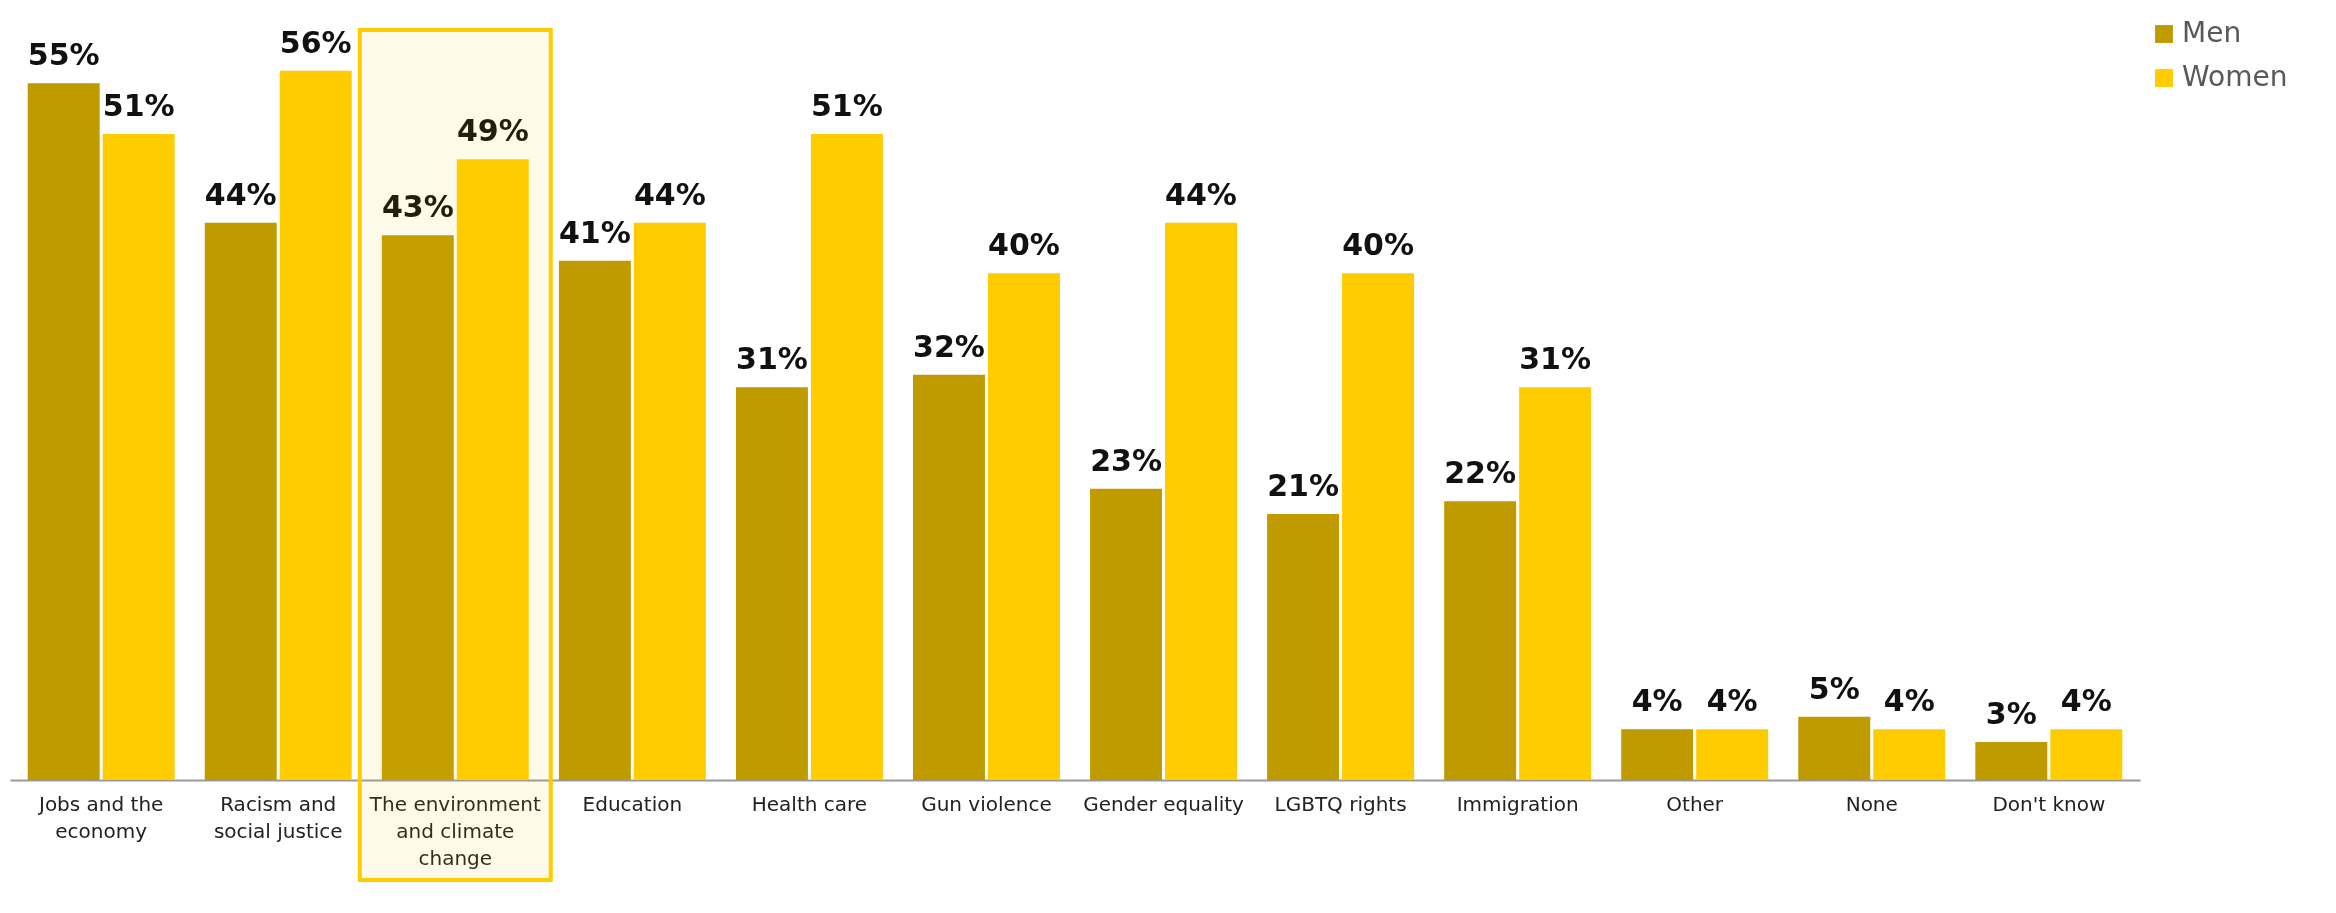 This screenshot has width=2336, height=913. Describe the element at coordinates (1303, 485) in the screenshot. I see `data-label: 21%` at that location.